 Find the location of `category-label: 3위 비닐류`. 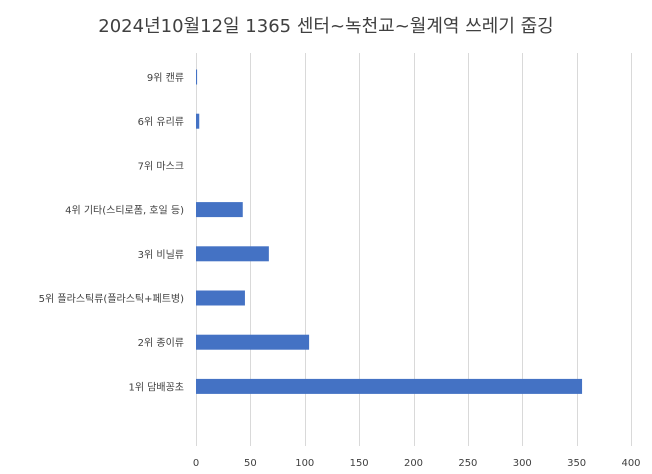

category-label: 3위 비닐류 is located at coordinates (161, 254).